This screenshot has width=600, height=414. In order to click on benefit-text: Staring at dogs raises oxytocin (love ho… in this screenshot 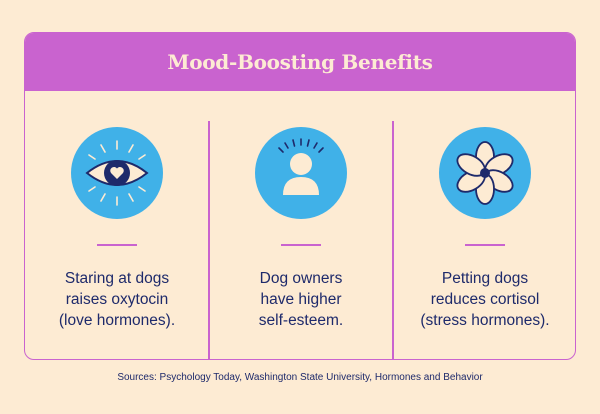, I will do `click(117, 299)`.